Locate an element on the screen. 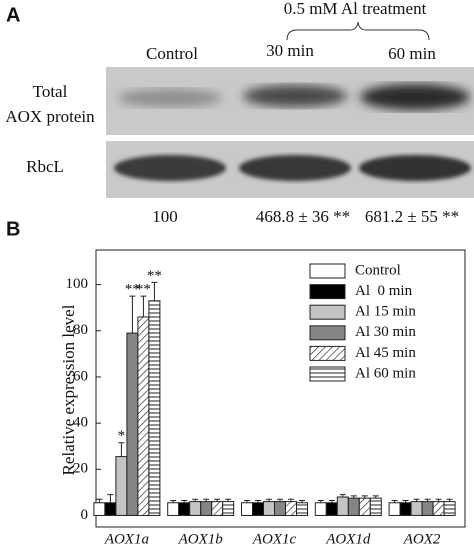  significance: * is located at coordinates (122, 436).